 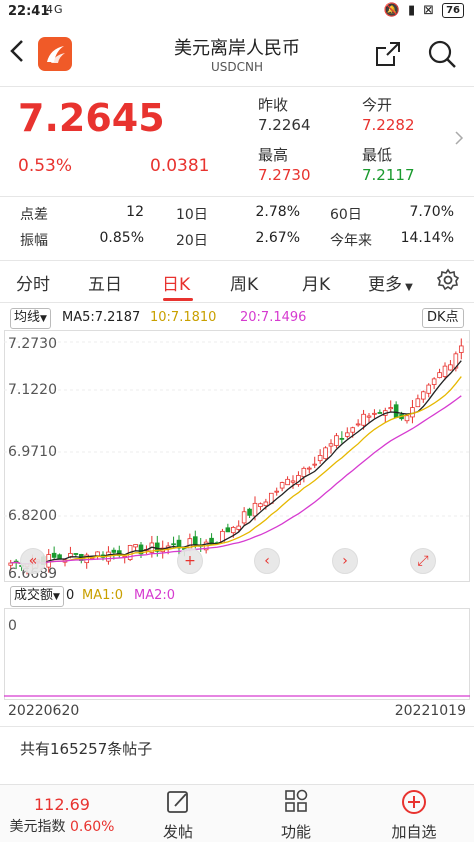 I want to click on low-label: 最低, so click(x=377, y=155).